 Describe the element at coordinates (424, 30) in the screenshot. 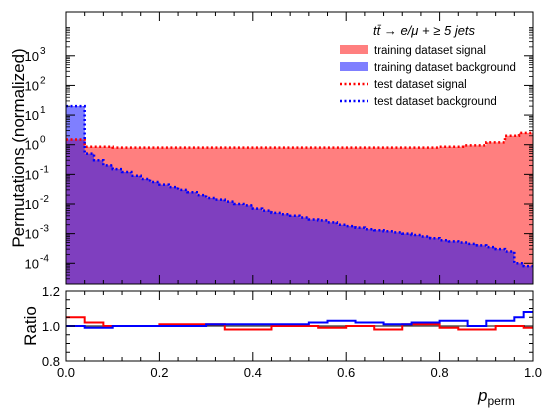

I see `legend-header: tt̄ → e/μ + ≥ 5 jets` at that location.